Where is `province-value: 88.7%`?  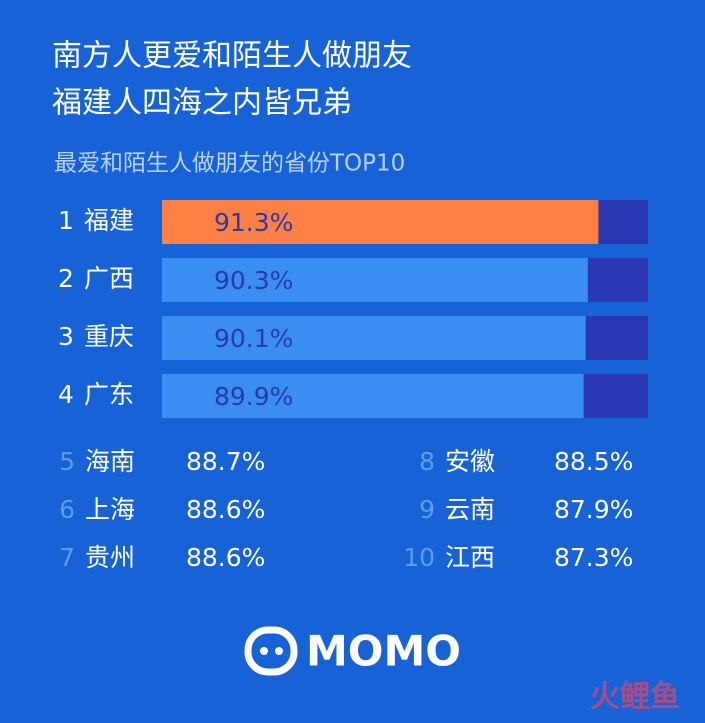 province-value: 88.7% is located at coordinates (225, 461).